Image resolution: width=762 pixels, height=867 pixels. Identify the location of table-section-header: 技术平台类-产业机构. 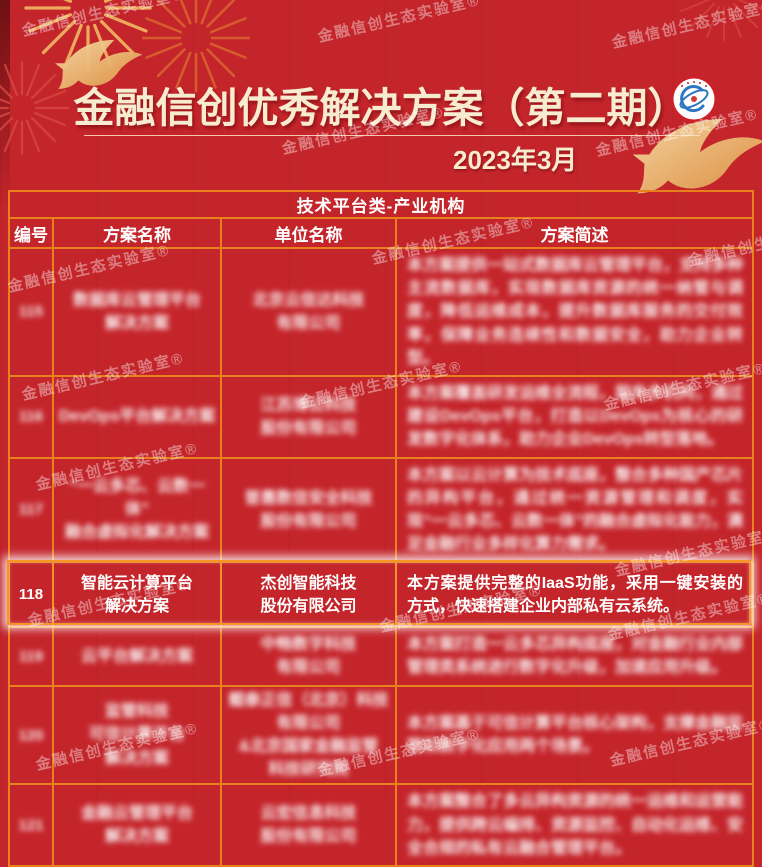
(381, 204).